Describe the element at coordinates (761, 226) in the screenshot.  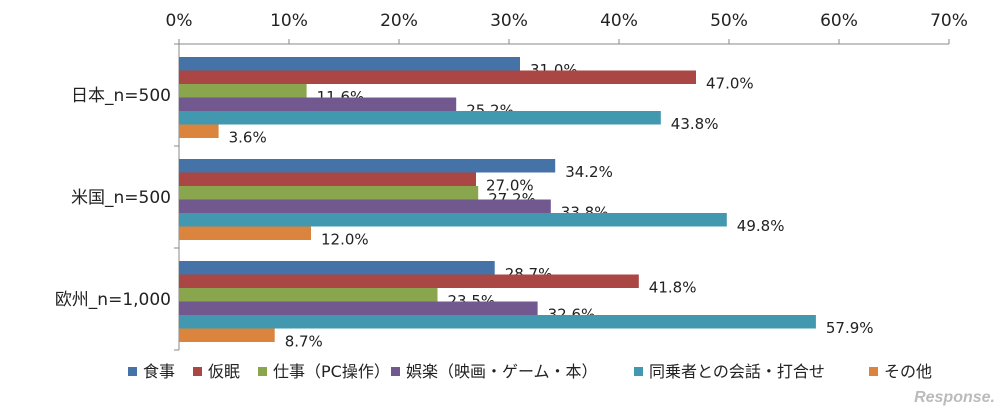
I see `data-label: 49.8%` at that location.